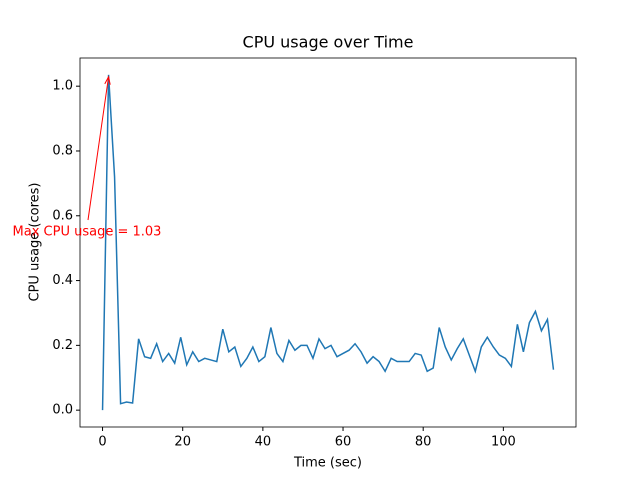 The height and width of the screenshot is (480, 640). I want to click on y-tick-label: 0.0, so click(62, 410).